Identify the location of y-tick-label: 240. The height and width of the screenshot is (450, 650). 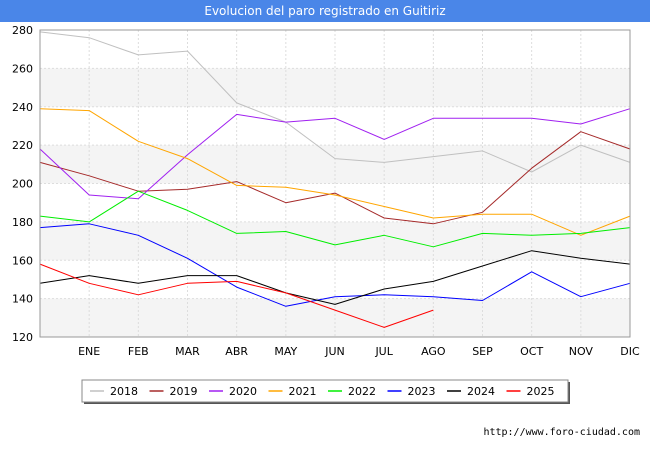
(22, 107).